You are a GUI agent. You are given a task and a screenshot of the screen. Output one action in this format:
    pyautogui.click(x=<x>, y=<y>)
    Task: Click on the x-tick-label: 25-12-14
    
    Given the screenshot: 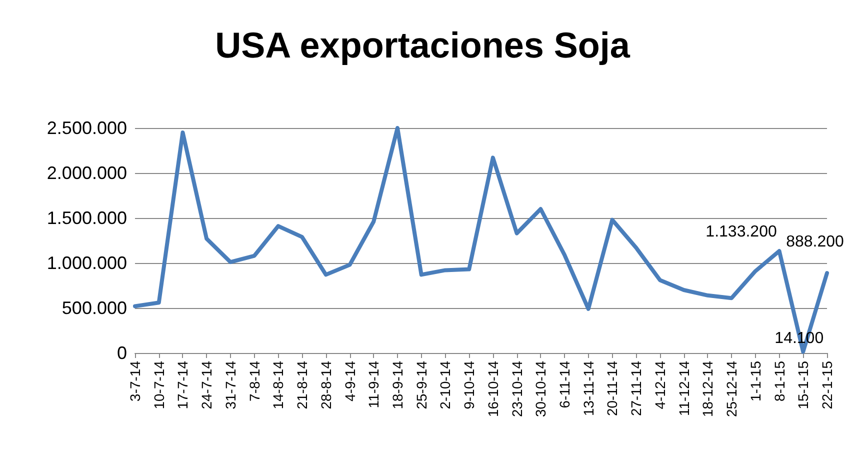 What is the action you would take?
    pyautogui.click(x=732, y=389)
    